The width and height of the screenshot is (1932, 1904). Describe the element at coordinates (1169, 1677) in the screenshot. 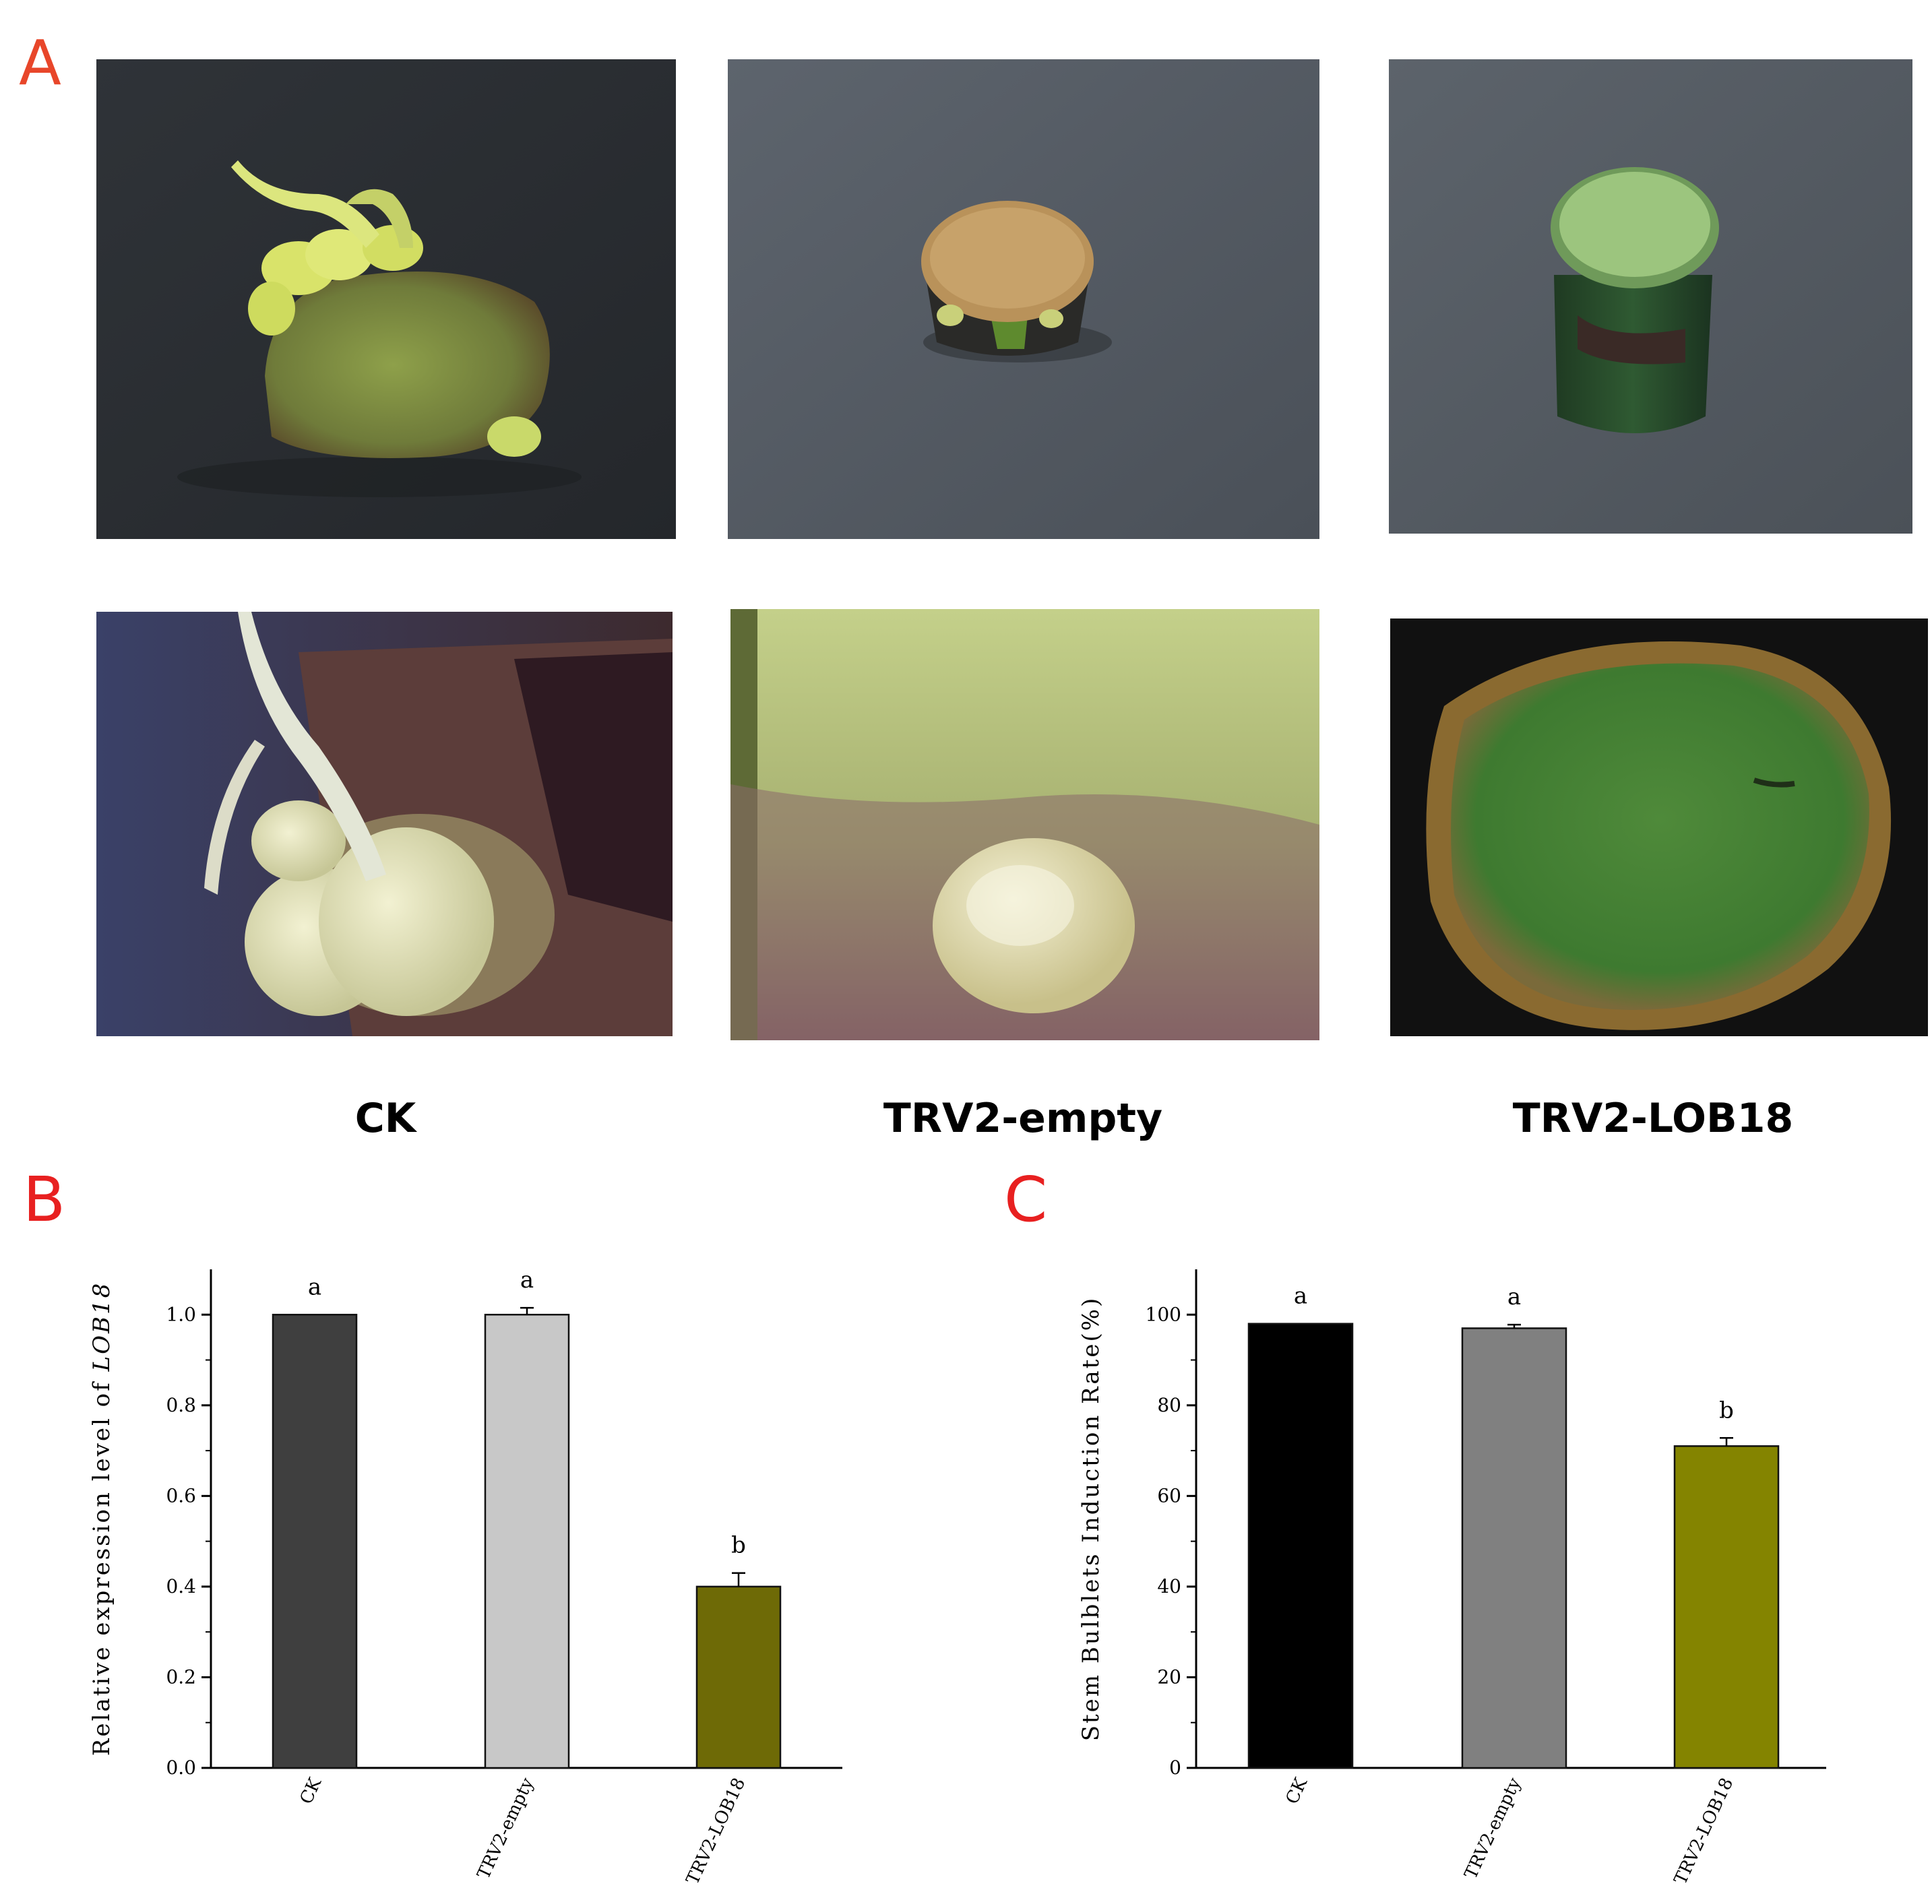

I see `y-tick-label: 20` at that location.